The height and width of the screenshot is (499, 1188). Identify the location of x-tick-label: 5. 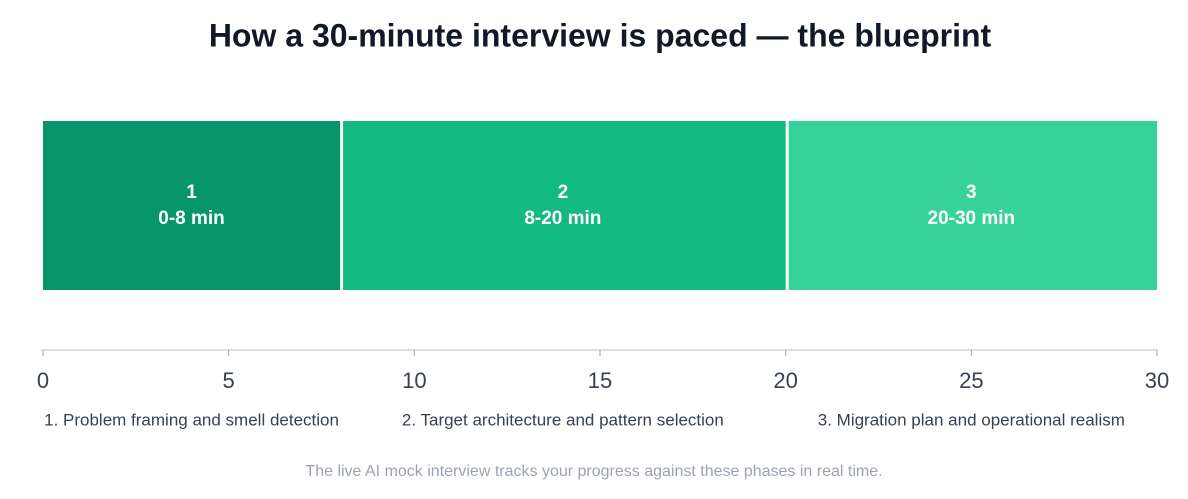
(229, 380).